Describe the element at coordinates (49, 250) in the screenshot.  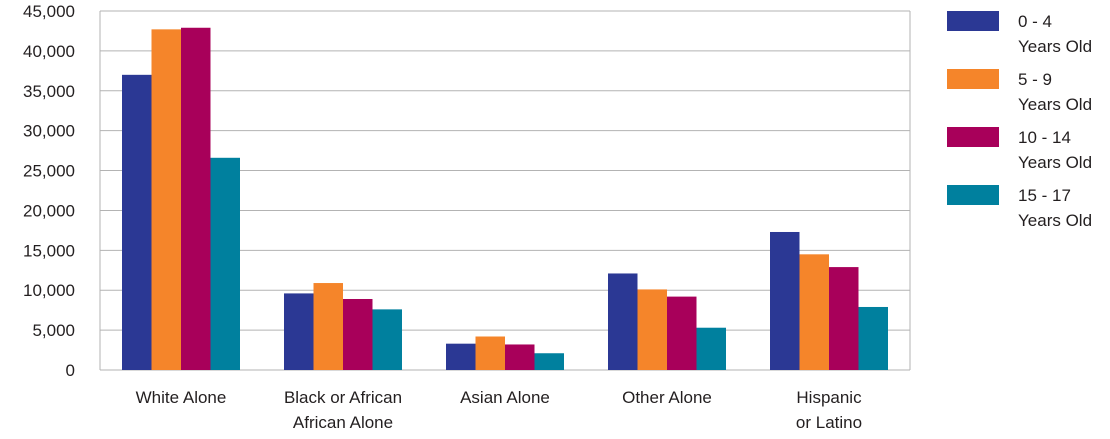
I see `y-tick-label: 15,000` at that location.